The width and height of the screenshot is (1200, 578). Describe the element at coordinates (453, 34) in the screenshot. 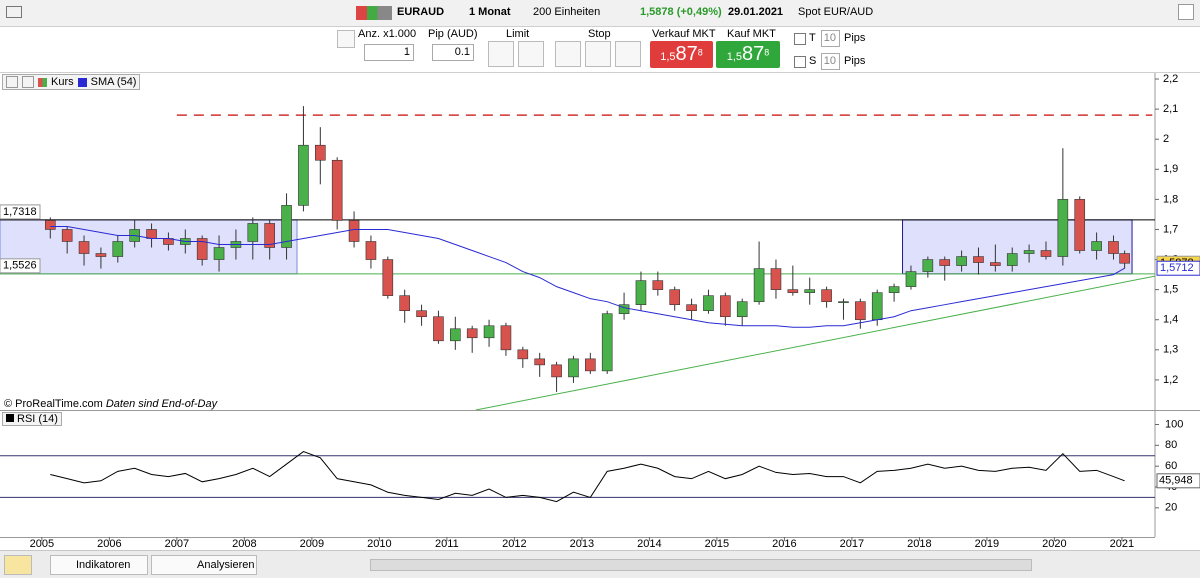

I see `pip-label: Pip (AUD)` at that location.